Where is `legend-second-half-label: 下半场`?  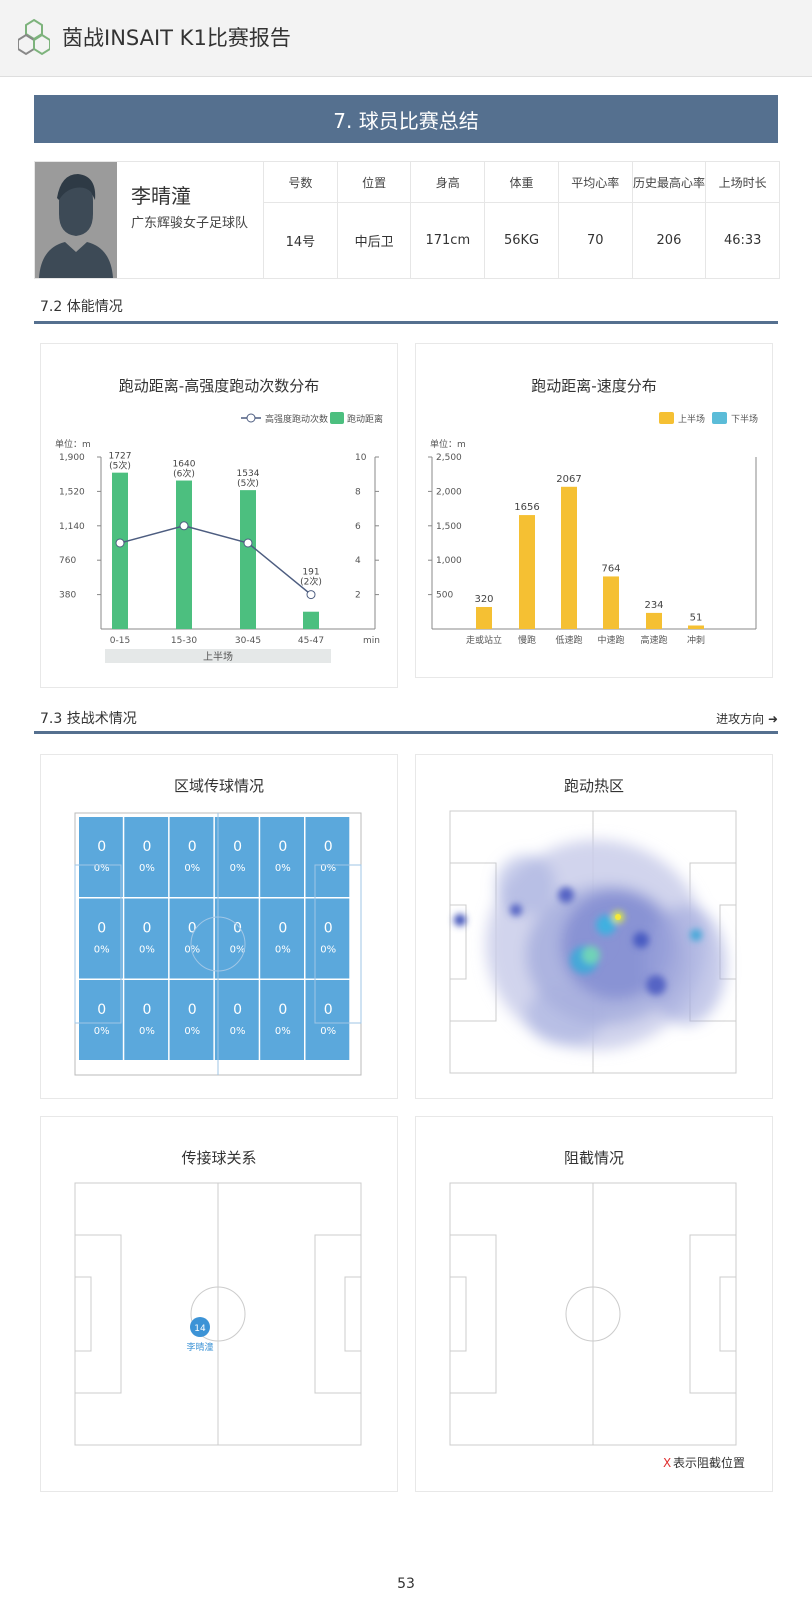
legend-second-half-label: 下半场 is located at coordinates (744, 419).